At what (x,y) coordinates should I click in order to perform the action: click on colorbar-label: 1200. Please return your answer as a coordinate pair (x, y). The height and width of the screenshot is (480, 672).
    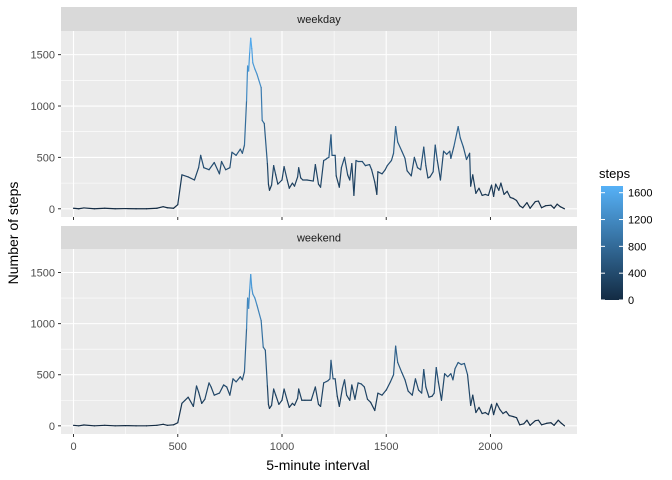
    Looking at the image, I should click on (640, 221).